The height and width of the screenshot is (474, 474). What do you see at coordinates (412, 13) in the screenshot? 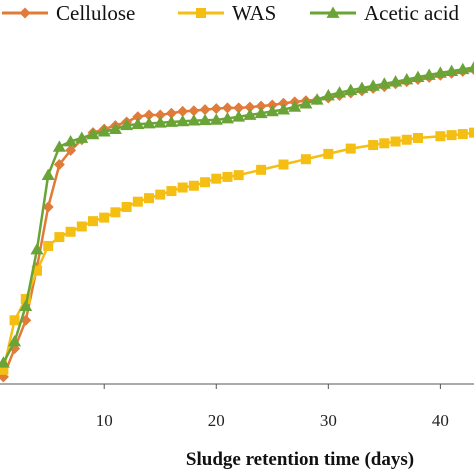
I see `legend-label: Acetic acid` at bounding box center [412, 13].